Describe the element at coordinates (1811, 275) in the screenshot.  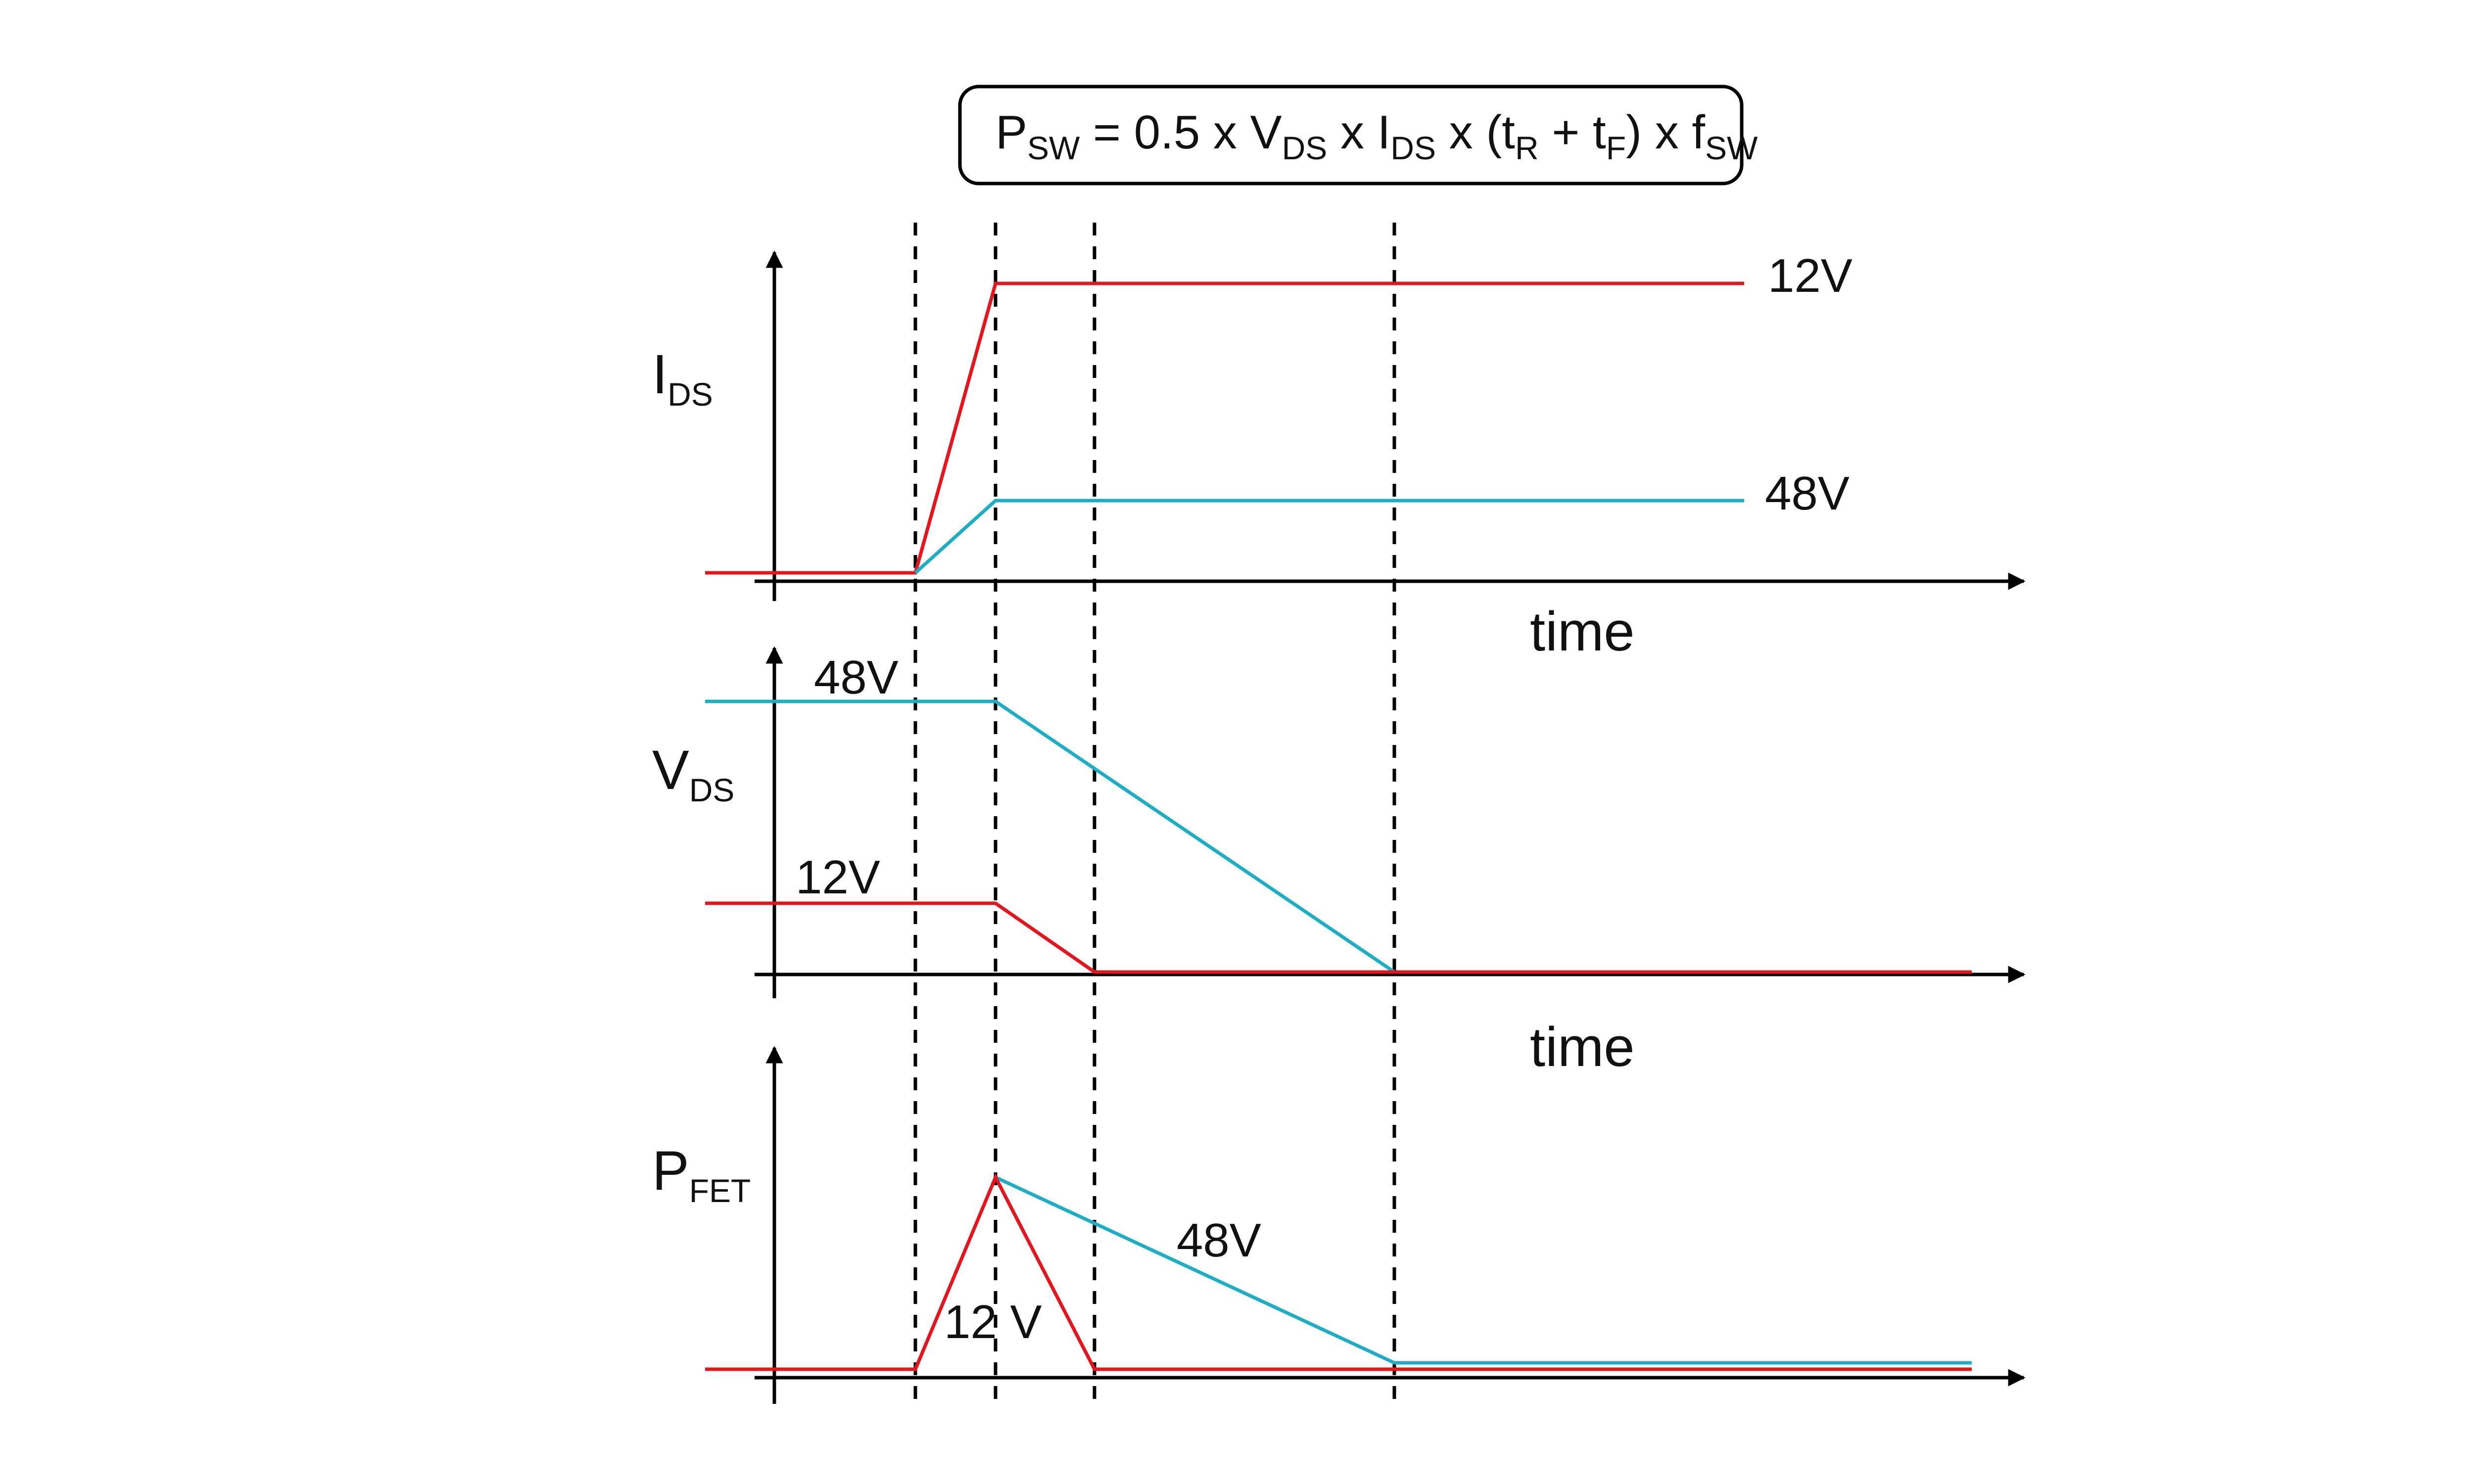
I see `ids-12v-label: 12V` at that location.